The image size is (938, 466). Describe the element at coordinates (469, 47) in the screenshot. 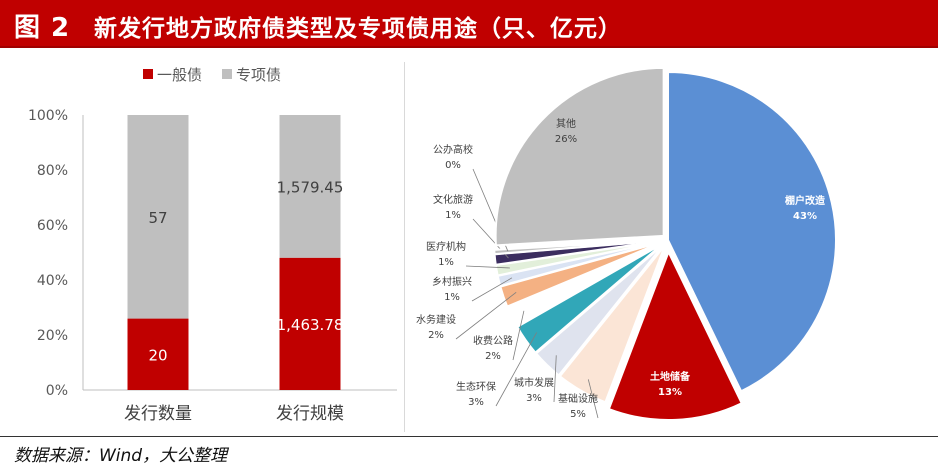

I see `title-separator` at that location.